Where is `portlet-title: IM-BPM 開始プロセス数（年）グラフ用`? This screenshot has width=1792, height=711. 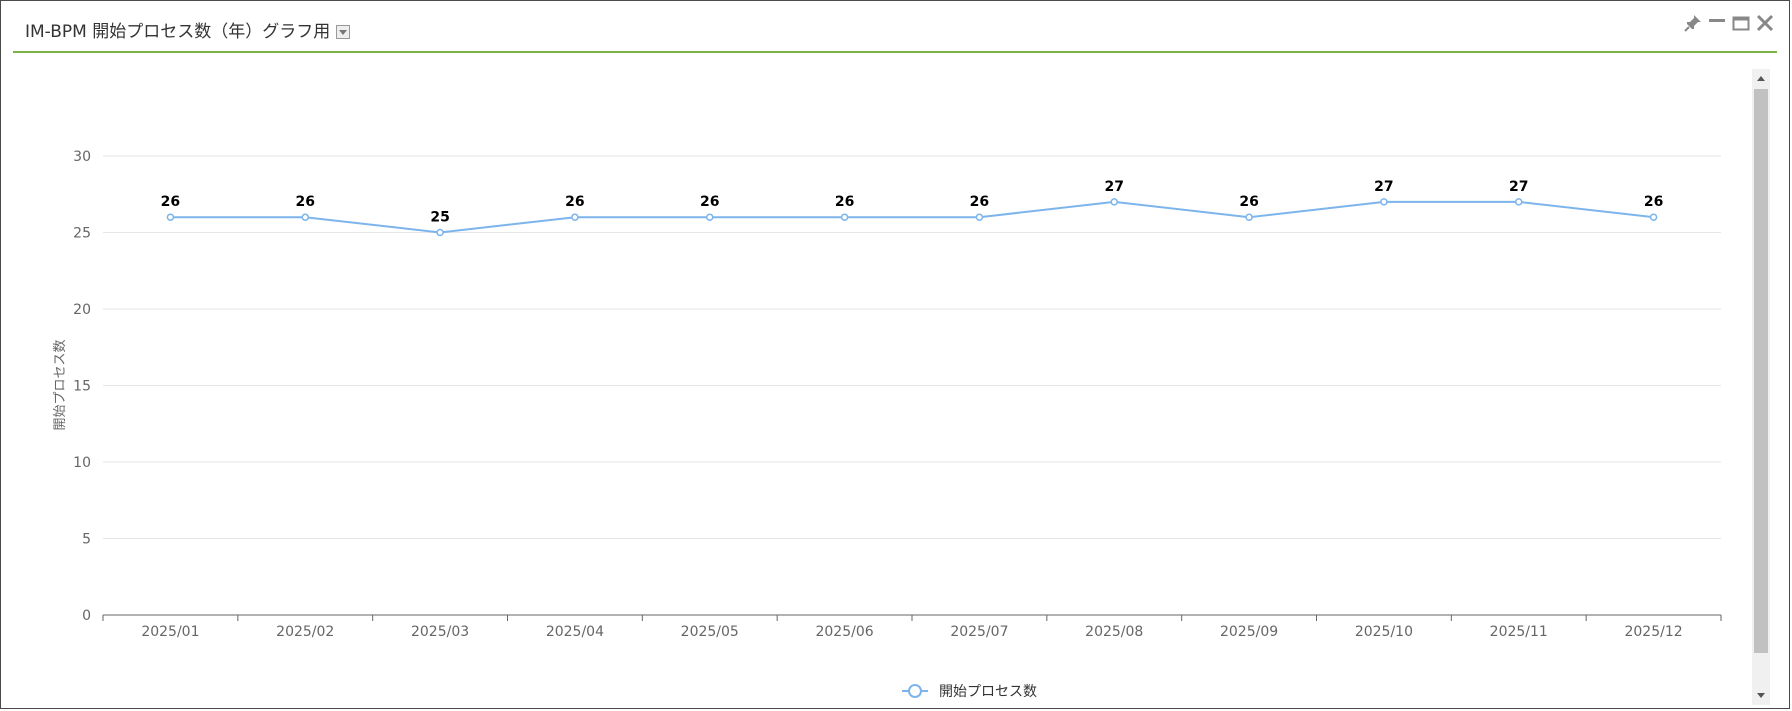 portlet-title: IM-BPM 開始プロセス数（年）グラフ用 is located at coordinates (188, 29).